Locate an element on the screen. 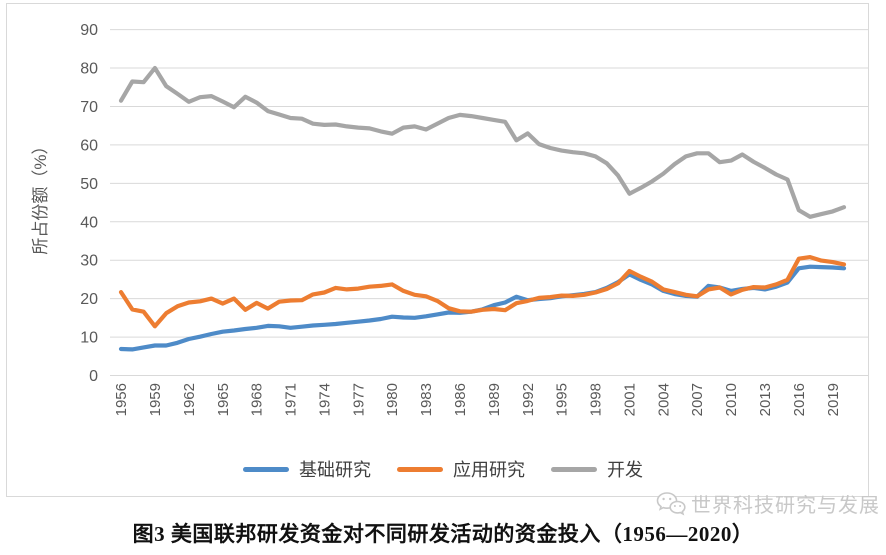 The image size is (886, 555). y-tick-label: 50 is located at coordinates (89, 184).